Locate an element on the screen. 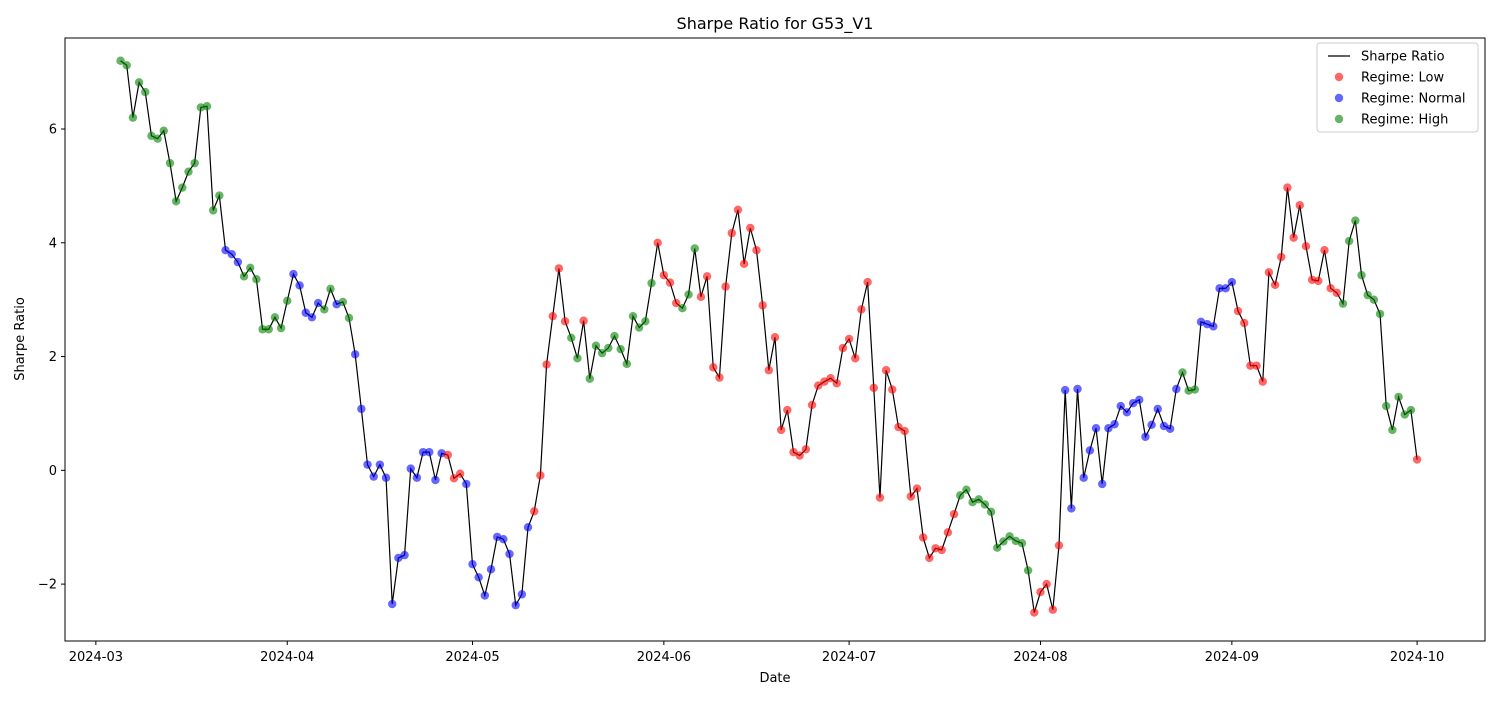  x-tick-label: 2024-05 is located at coordinates (472, 657).